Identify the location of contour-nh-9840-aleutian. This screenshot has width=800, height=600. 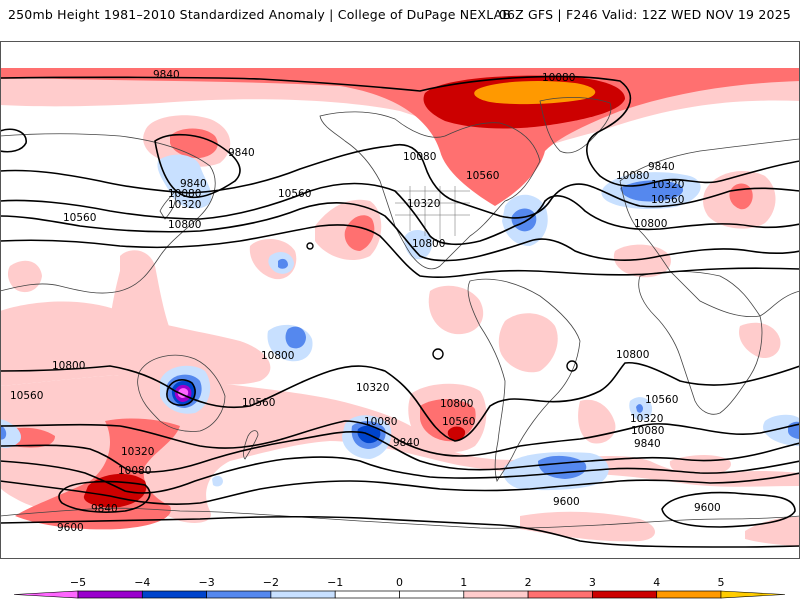
(197, 166).